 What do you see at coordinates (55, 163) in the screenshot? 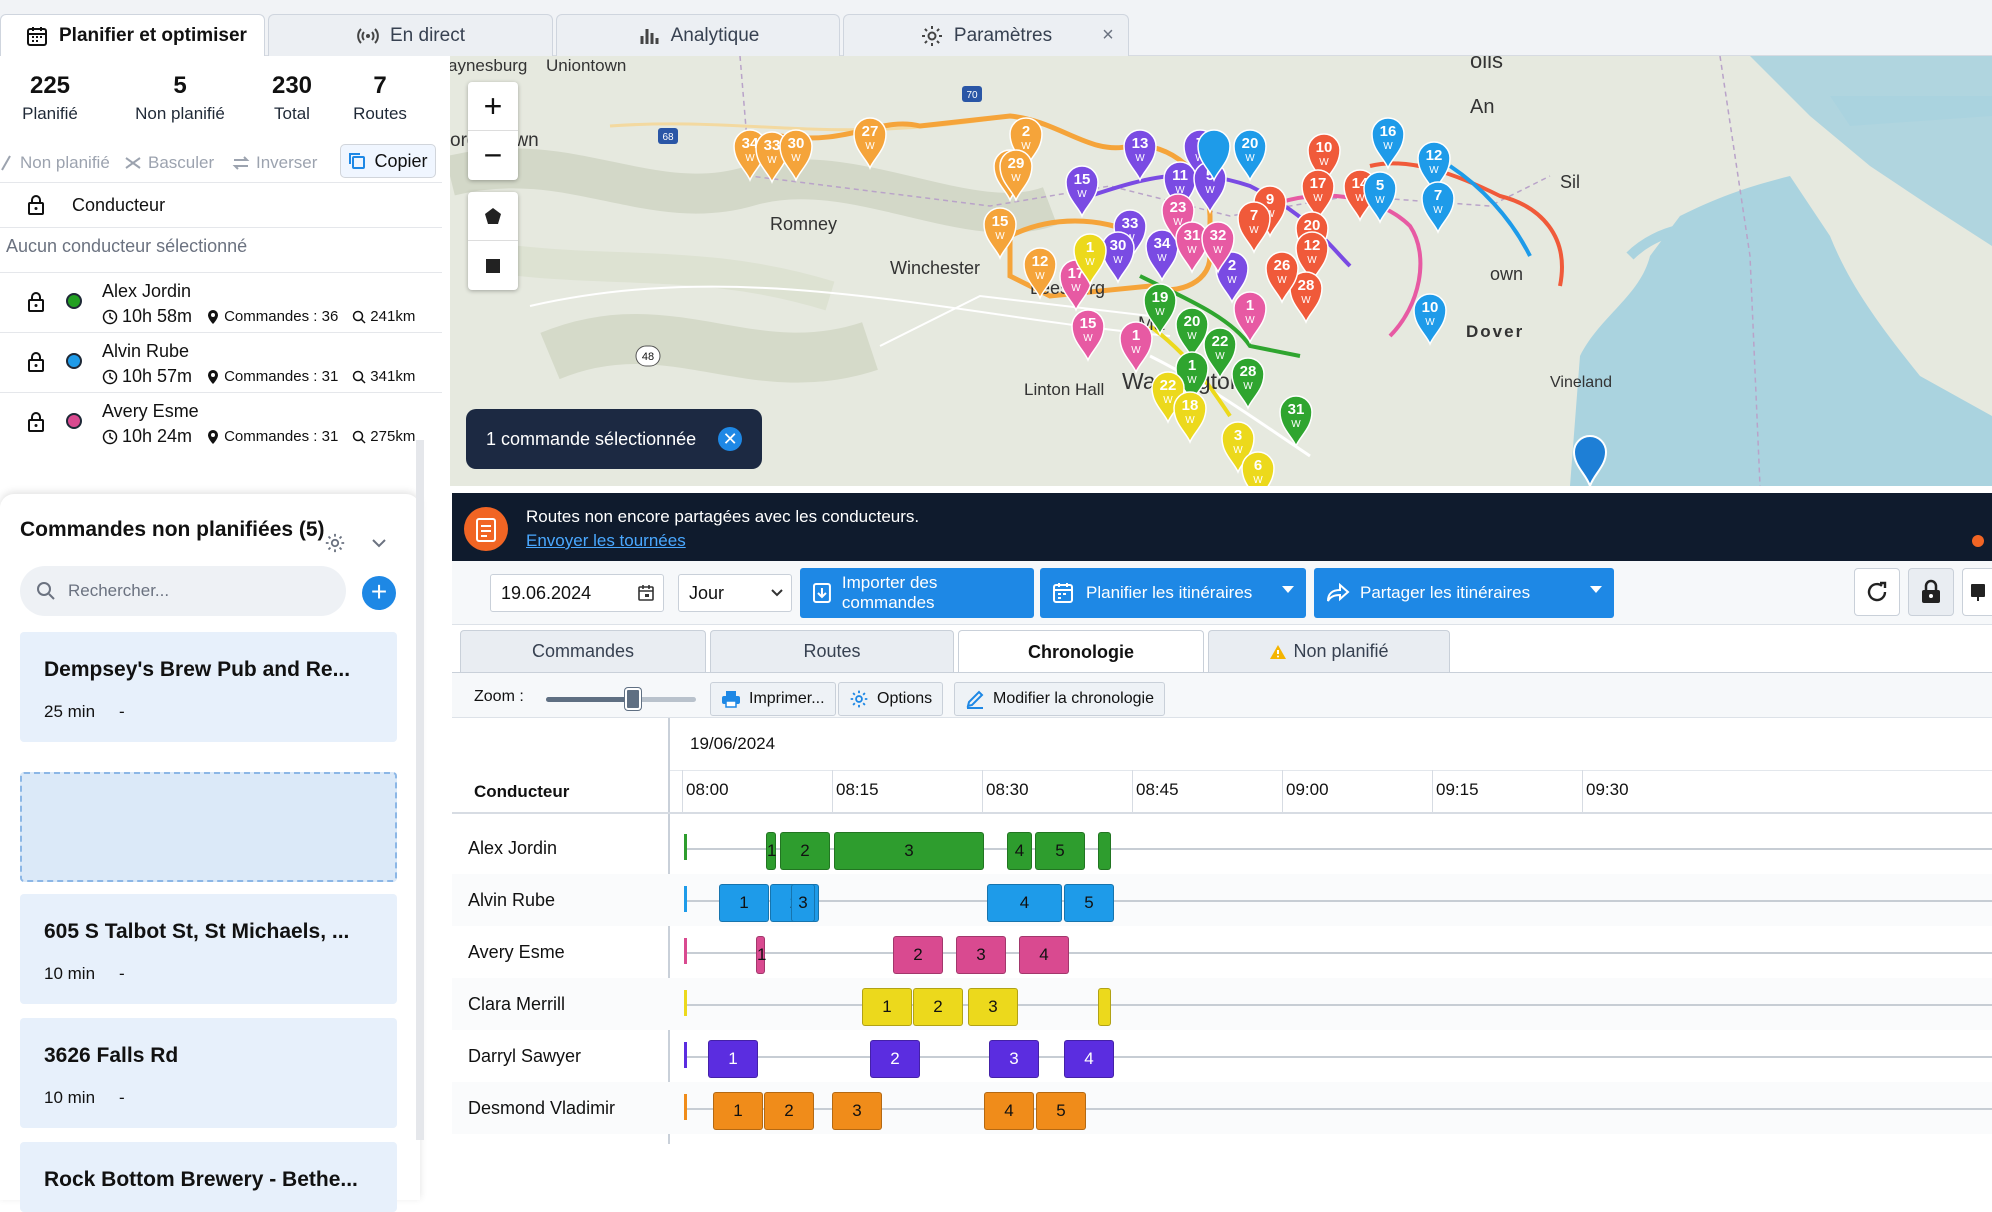
I see `unplan-action: Non planifié` at bounding box center [55, 163].